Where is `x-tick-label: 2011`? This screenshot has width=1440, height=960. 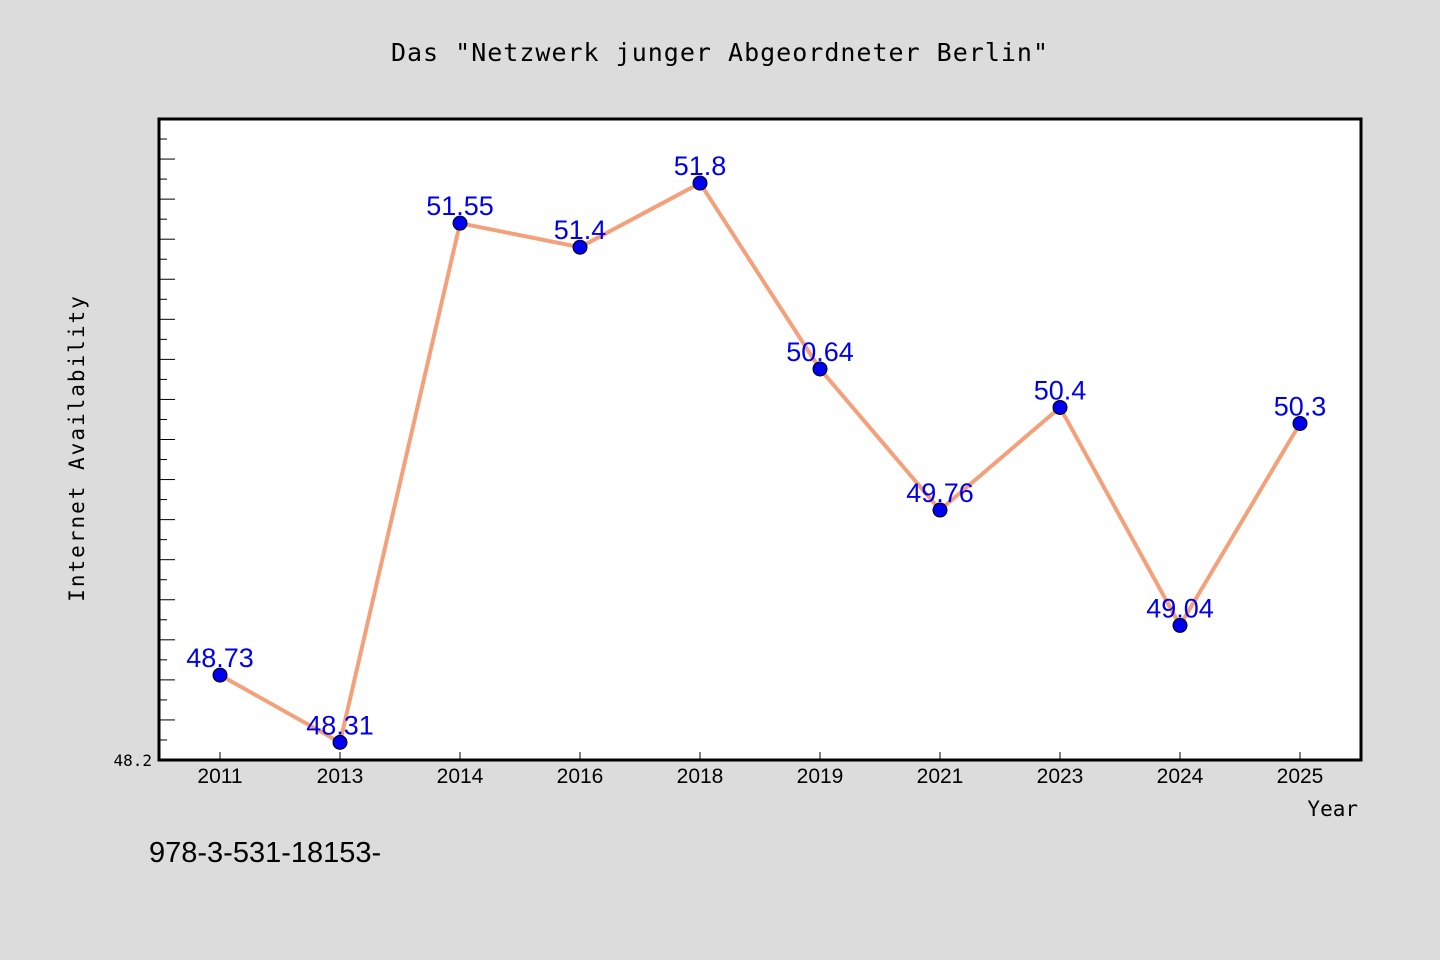
x-tick-label: 2011 is located at coordinates (219, 776).